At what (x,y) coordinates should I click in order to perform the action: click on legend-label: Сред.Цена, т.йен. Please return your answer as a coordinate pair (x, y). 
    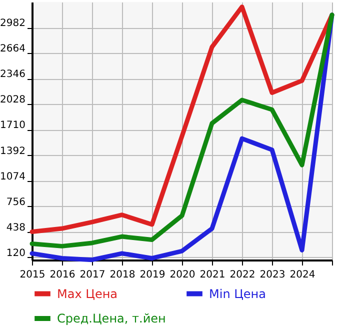
    Looking at the image, I should click on (111, 319).